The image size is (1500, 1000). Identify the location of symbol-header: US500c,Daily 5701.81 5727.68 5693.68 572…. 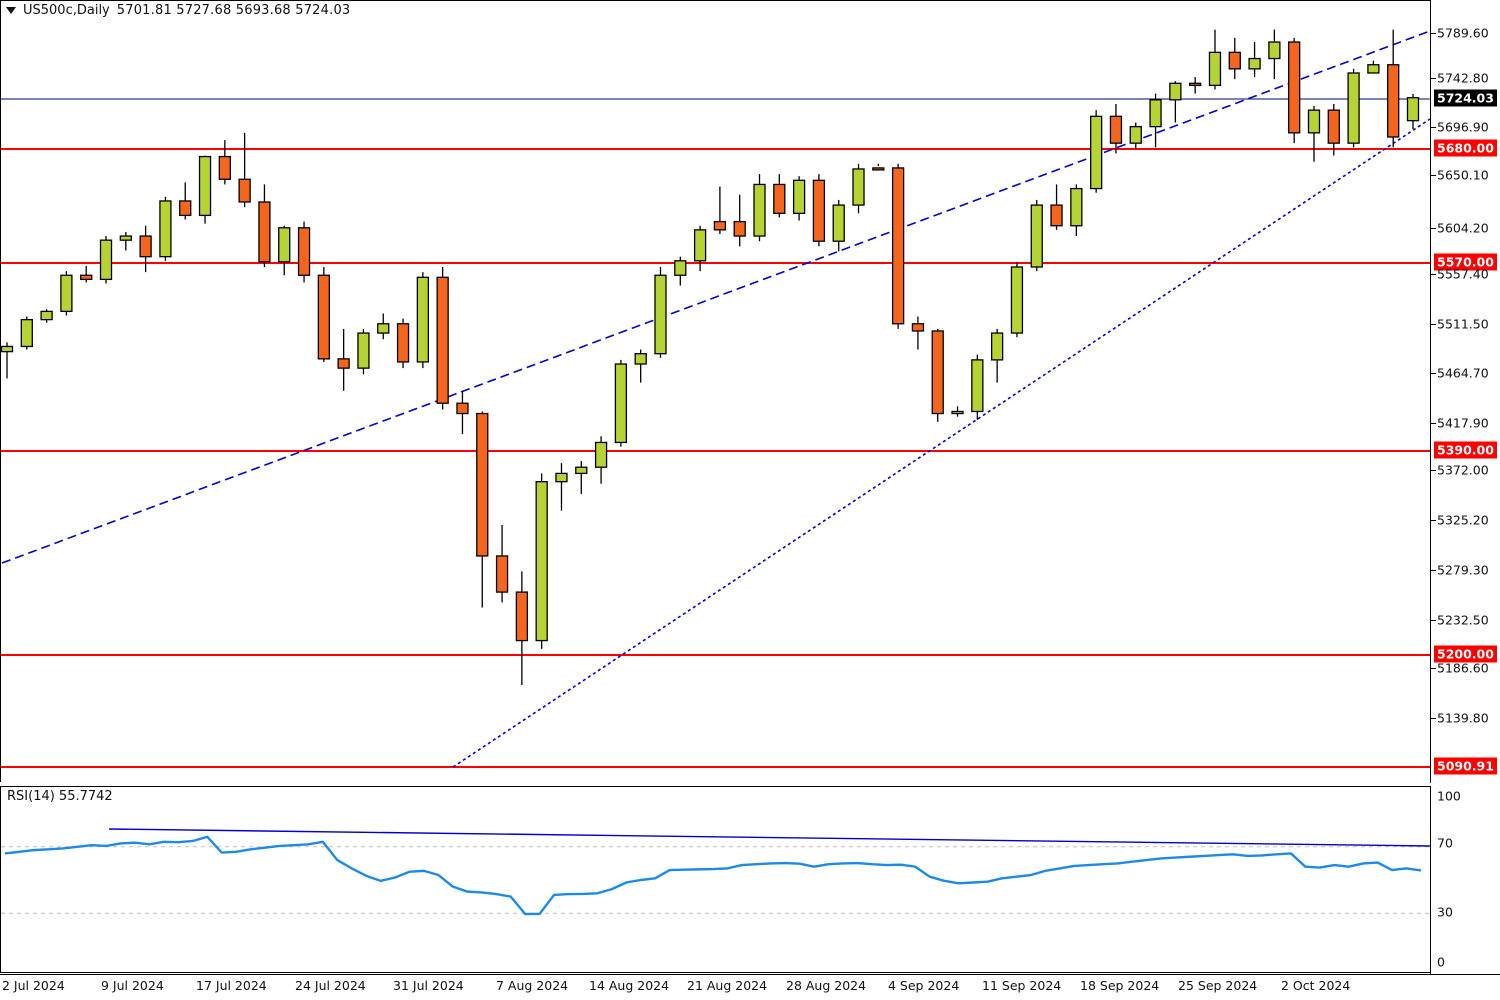
(715, 10).